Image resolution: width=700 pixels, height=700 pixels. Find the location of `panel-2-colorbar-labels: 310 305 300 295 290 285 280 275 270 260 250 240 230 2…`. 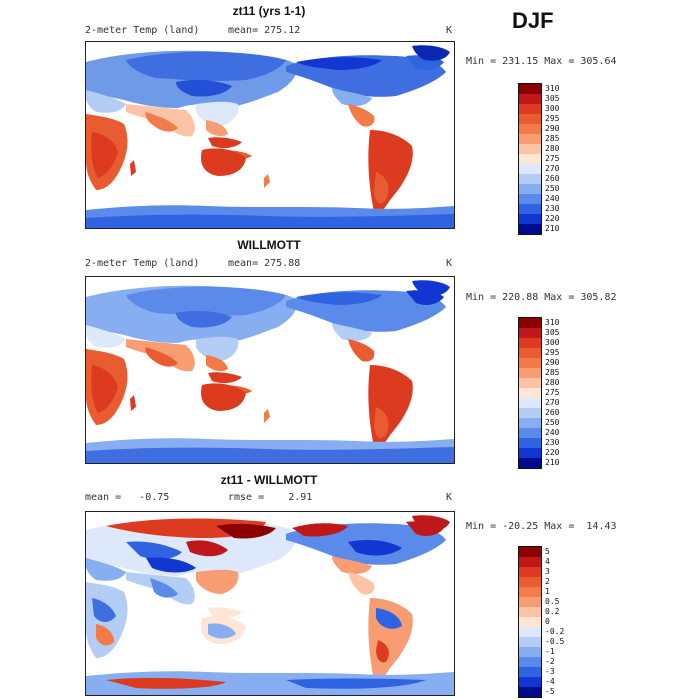

panel-2-colorbar-labels: 310 305 300 295 290 285 280 275 270 260 250 240 230 2… is located at coordinates (552, 393).